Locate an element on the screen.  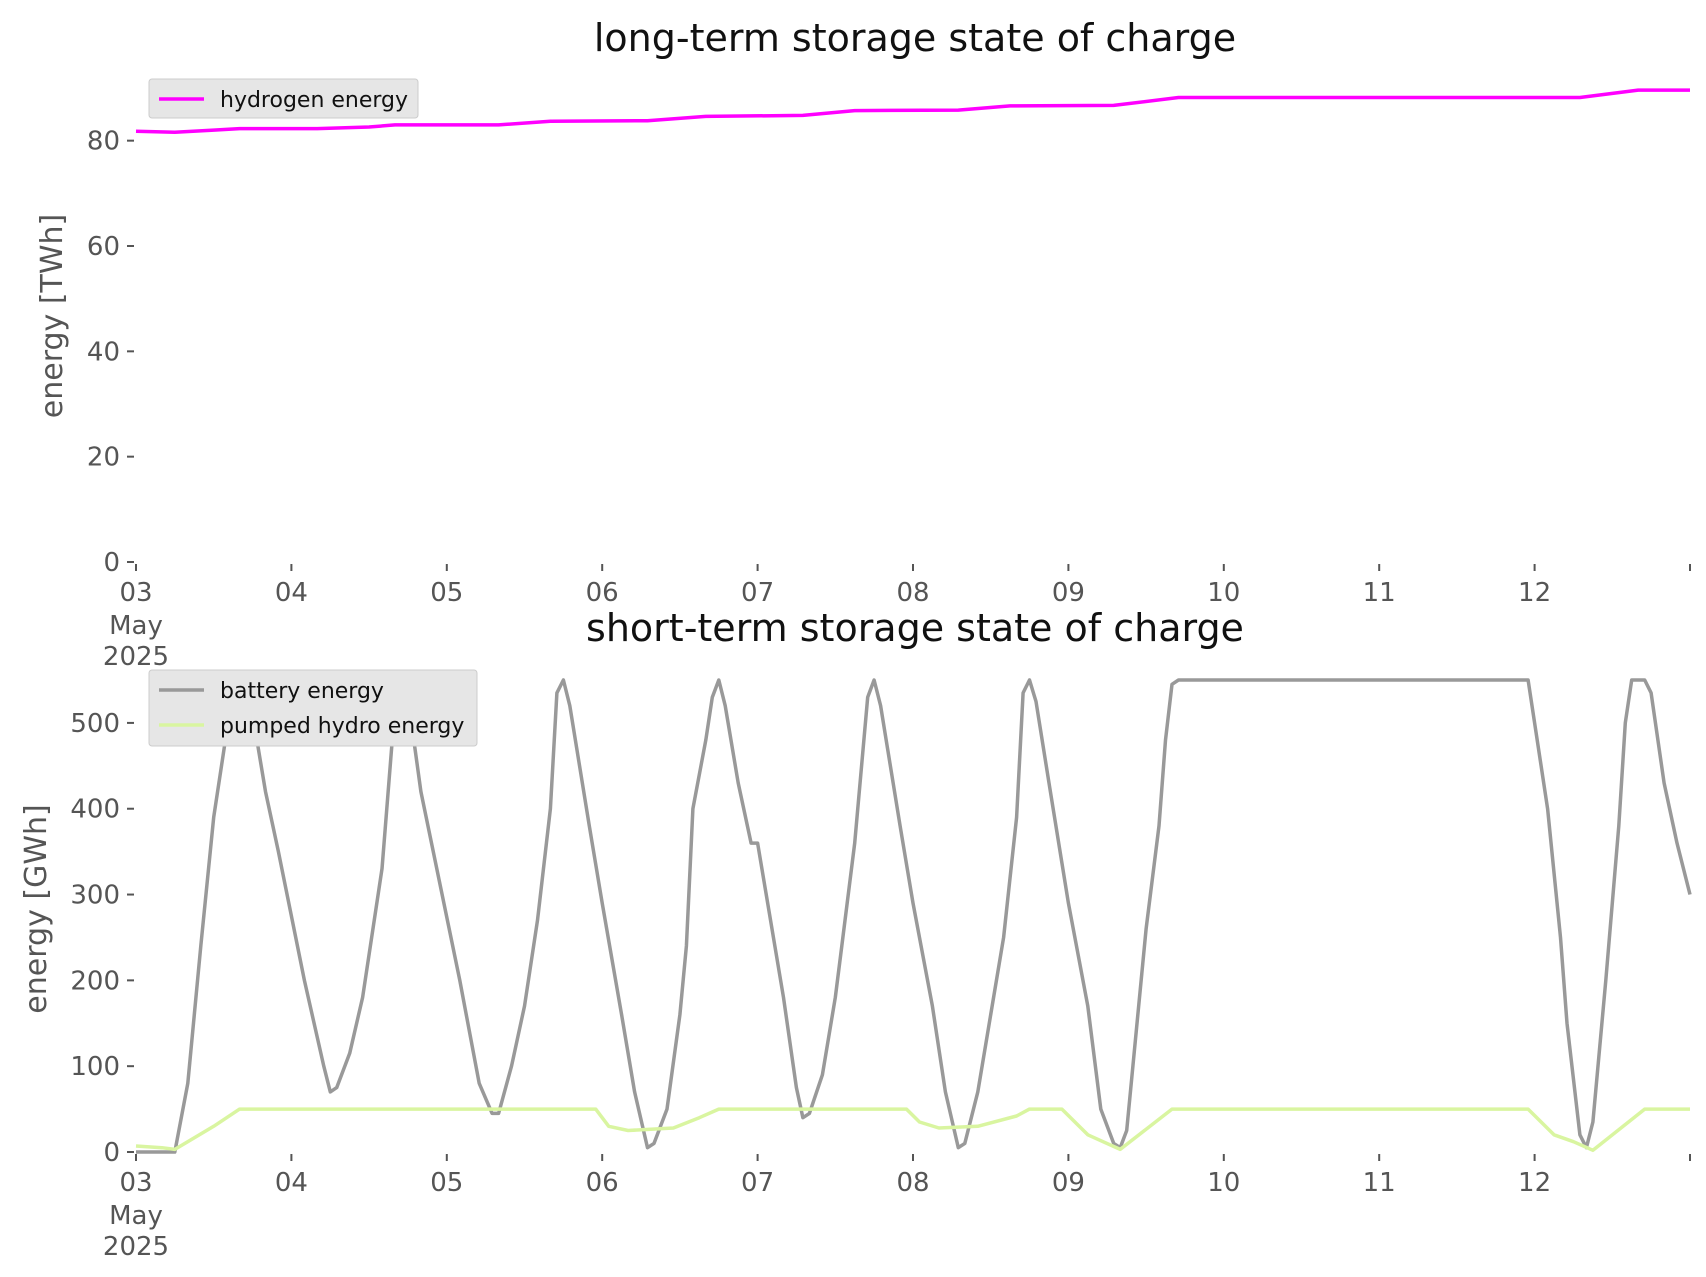
legend: hydrogen energy is located at coordinates (283, 98).